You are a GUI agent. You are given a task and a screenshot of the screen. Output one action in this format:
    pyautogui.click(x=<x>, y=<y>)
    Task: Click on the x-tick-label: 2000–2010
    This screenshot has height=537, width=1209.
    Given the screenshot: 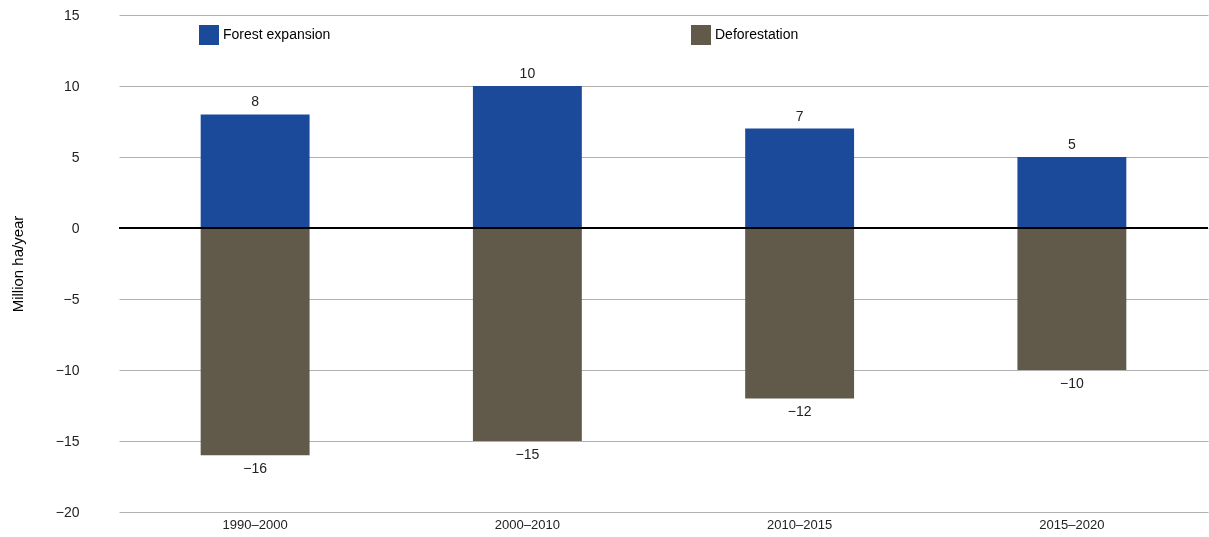 What is the action you would take?
    pyautogui.click(x=527, y=524)
    